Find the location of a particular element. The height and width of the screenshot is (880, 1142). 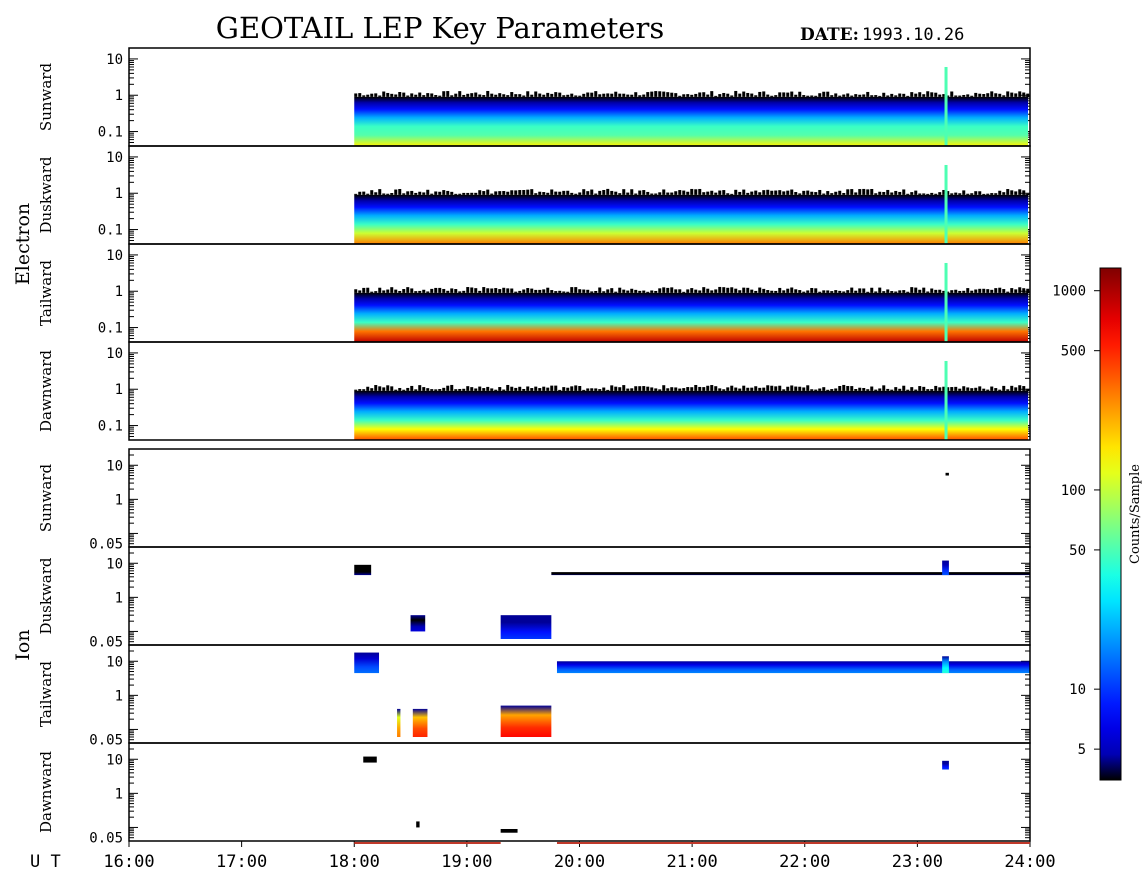

panel-electron-tailward: 10 1 0.1 Tailward is located at coordinates (534, 293).